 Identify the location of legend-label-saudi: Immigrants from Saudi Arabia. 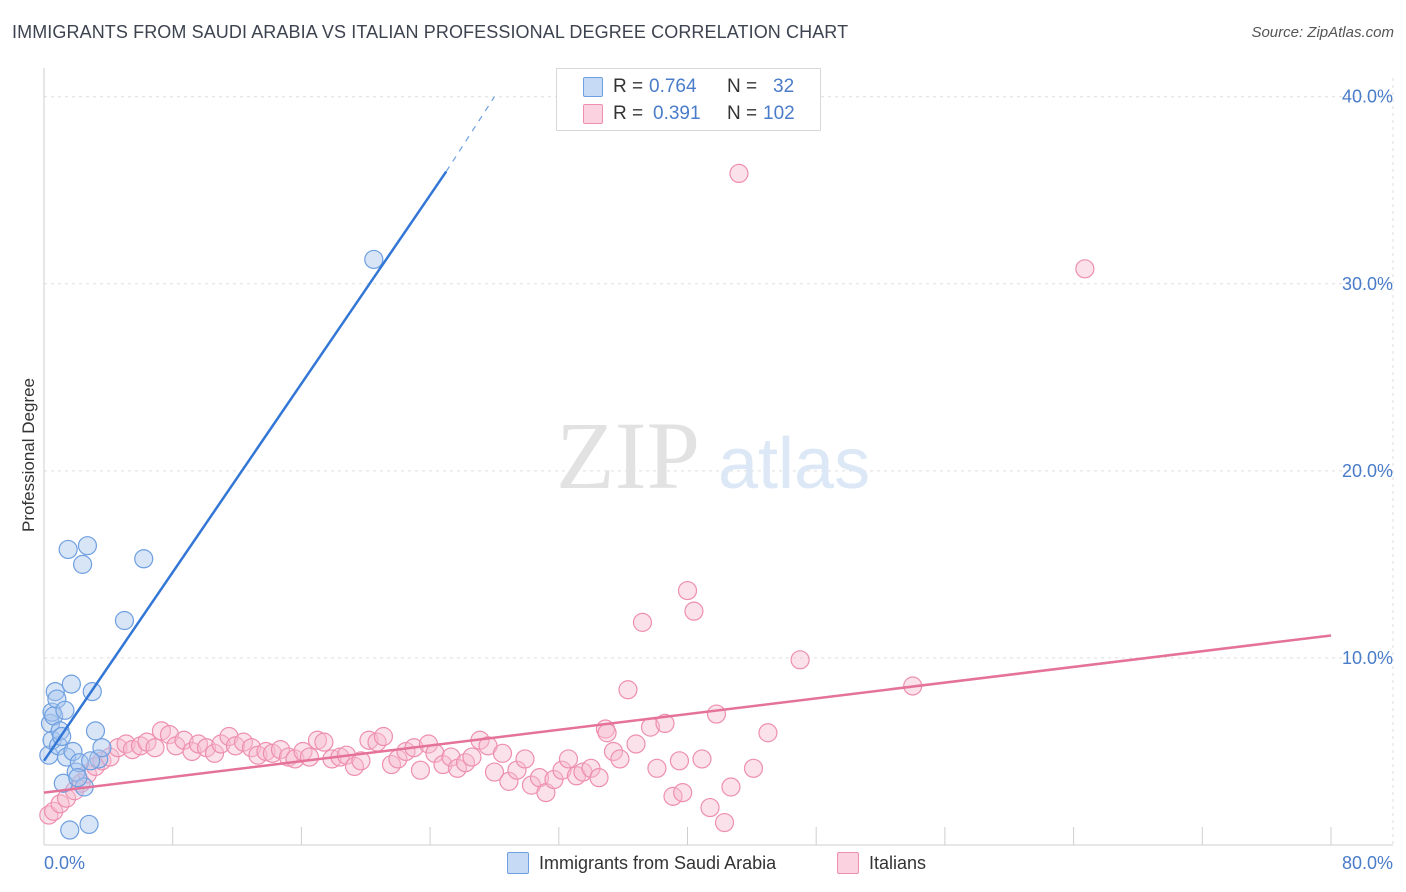
(658, 862).